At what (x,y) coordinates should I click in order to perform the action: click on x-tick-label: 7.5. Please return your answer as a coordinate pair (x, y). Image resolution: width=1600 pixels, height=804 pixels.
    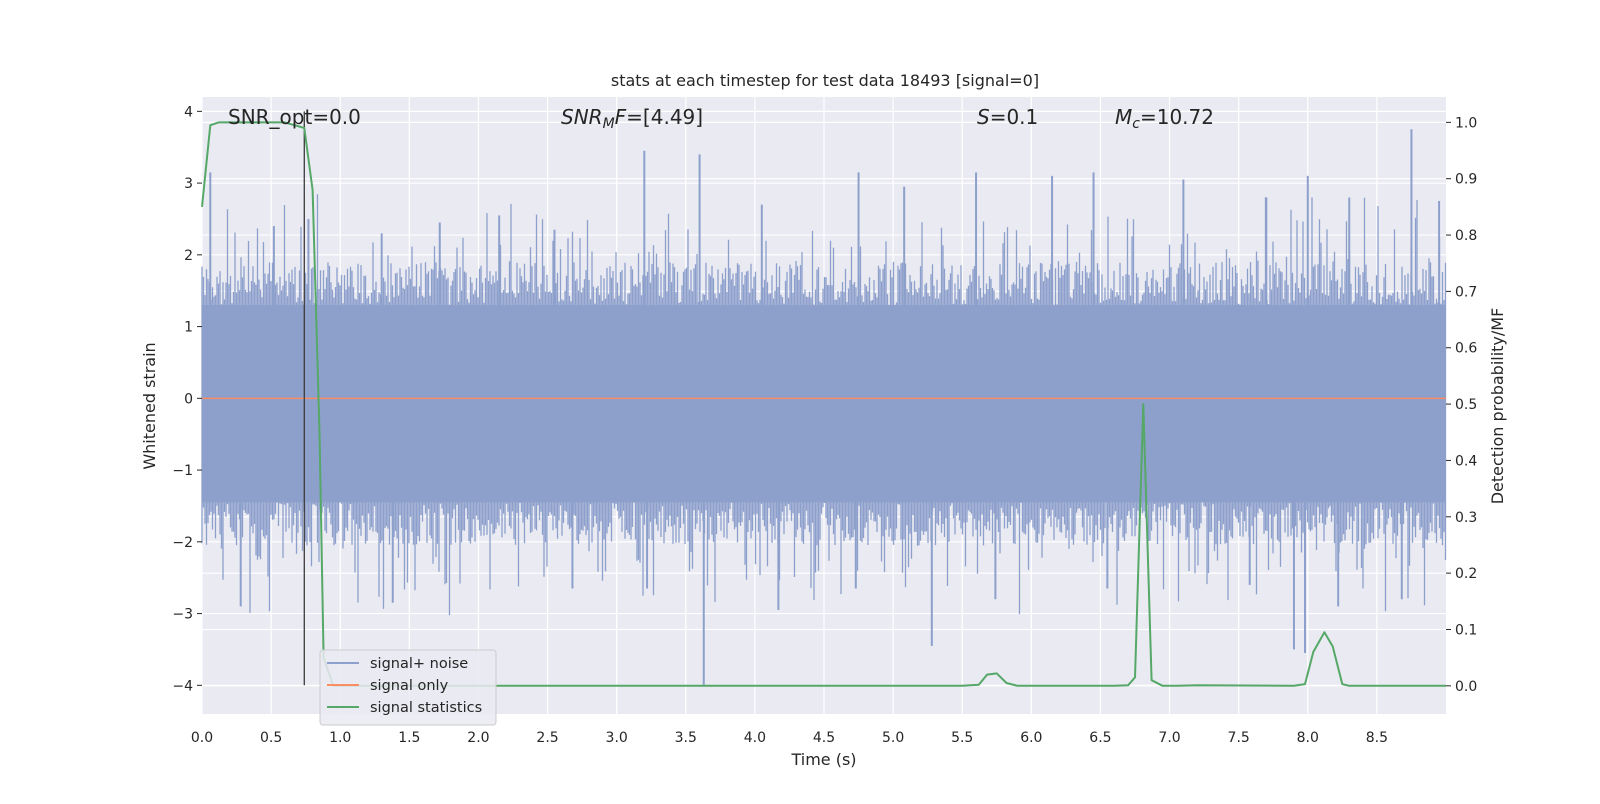
    Looking at the image, I should click on (1239, 738).